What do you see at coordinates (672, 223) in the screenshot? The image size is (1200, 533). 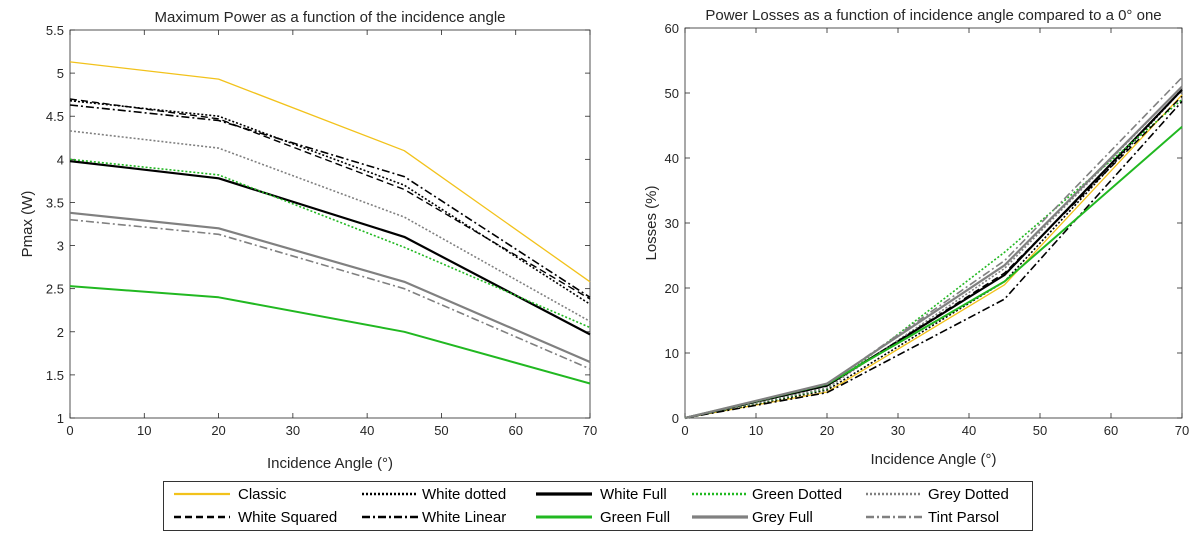 I see `y-tick-label: 30` at bounding box center [672, 223].